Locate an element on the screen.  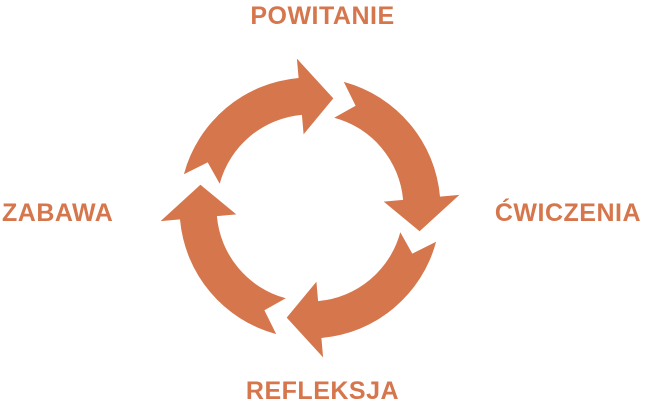
step-label-zabawa: ZABAWA is located at coordinates (58, 213).